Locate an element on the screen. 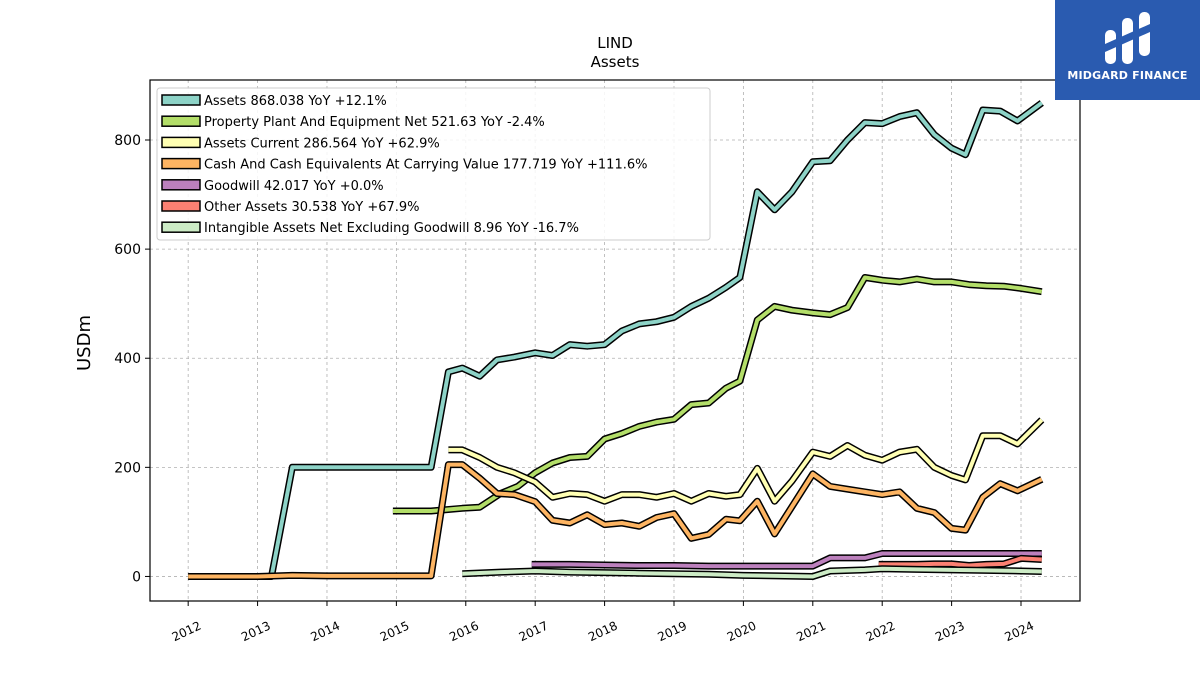 Image resolution: width=1200 pixels, height=675 pixels. legend-box is located at coordinates (433, 164).